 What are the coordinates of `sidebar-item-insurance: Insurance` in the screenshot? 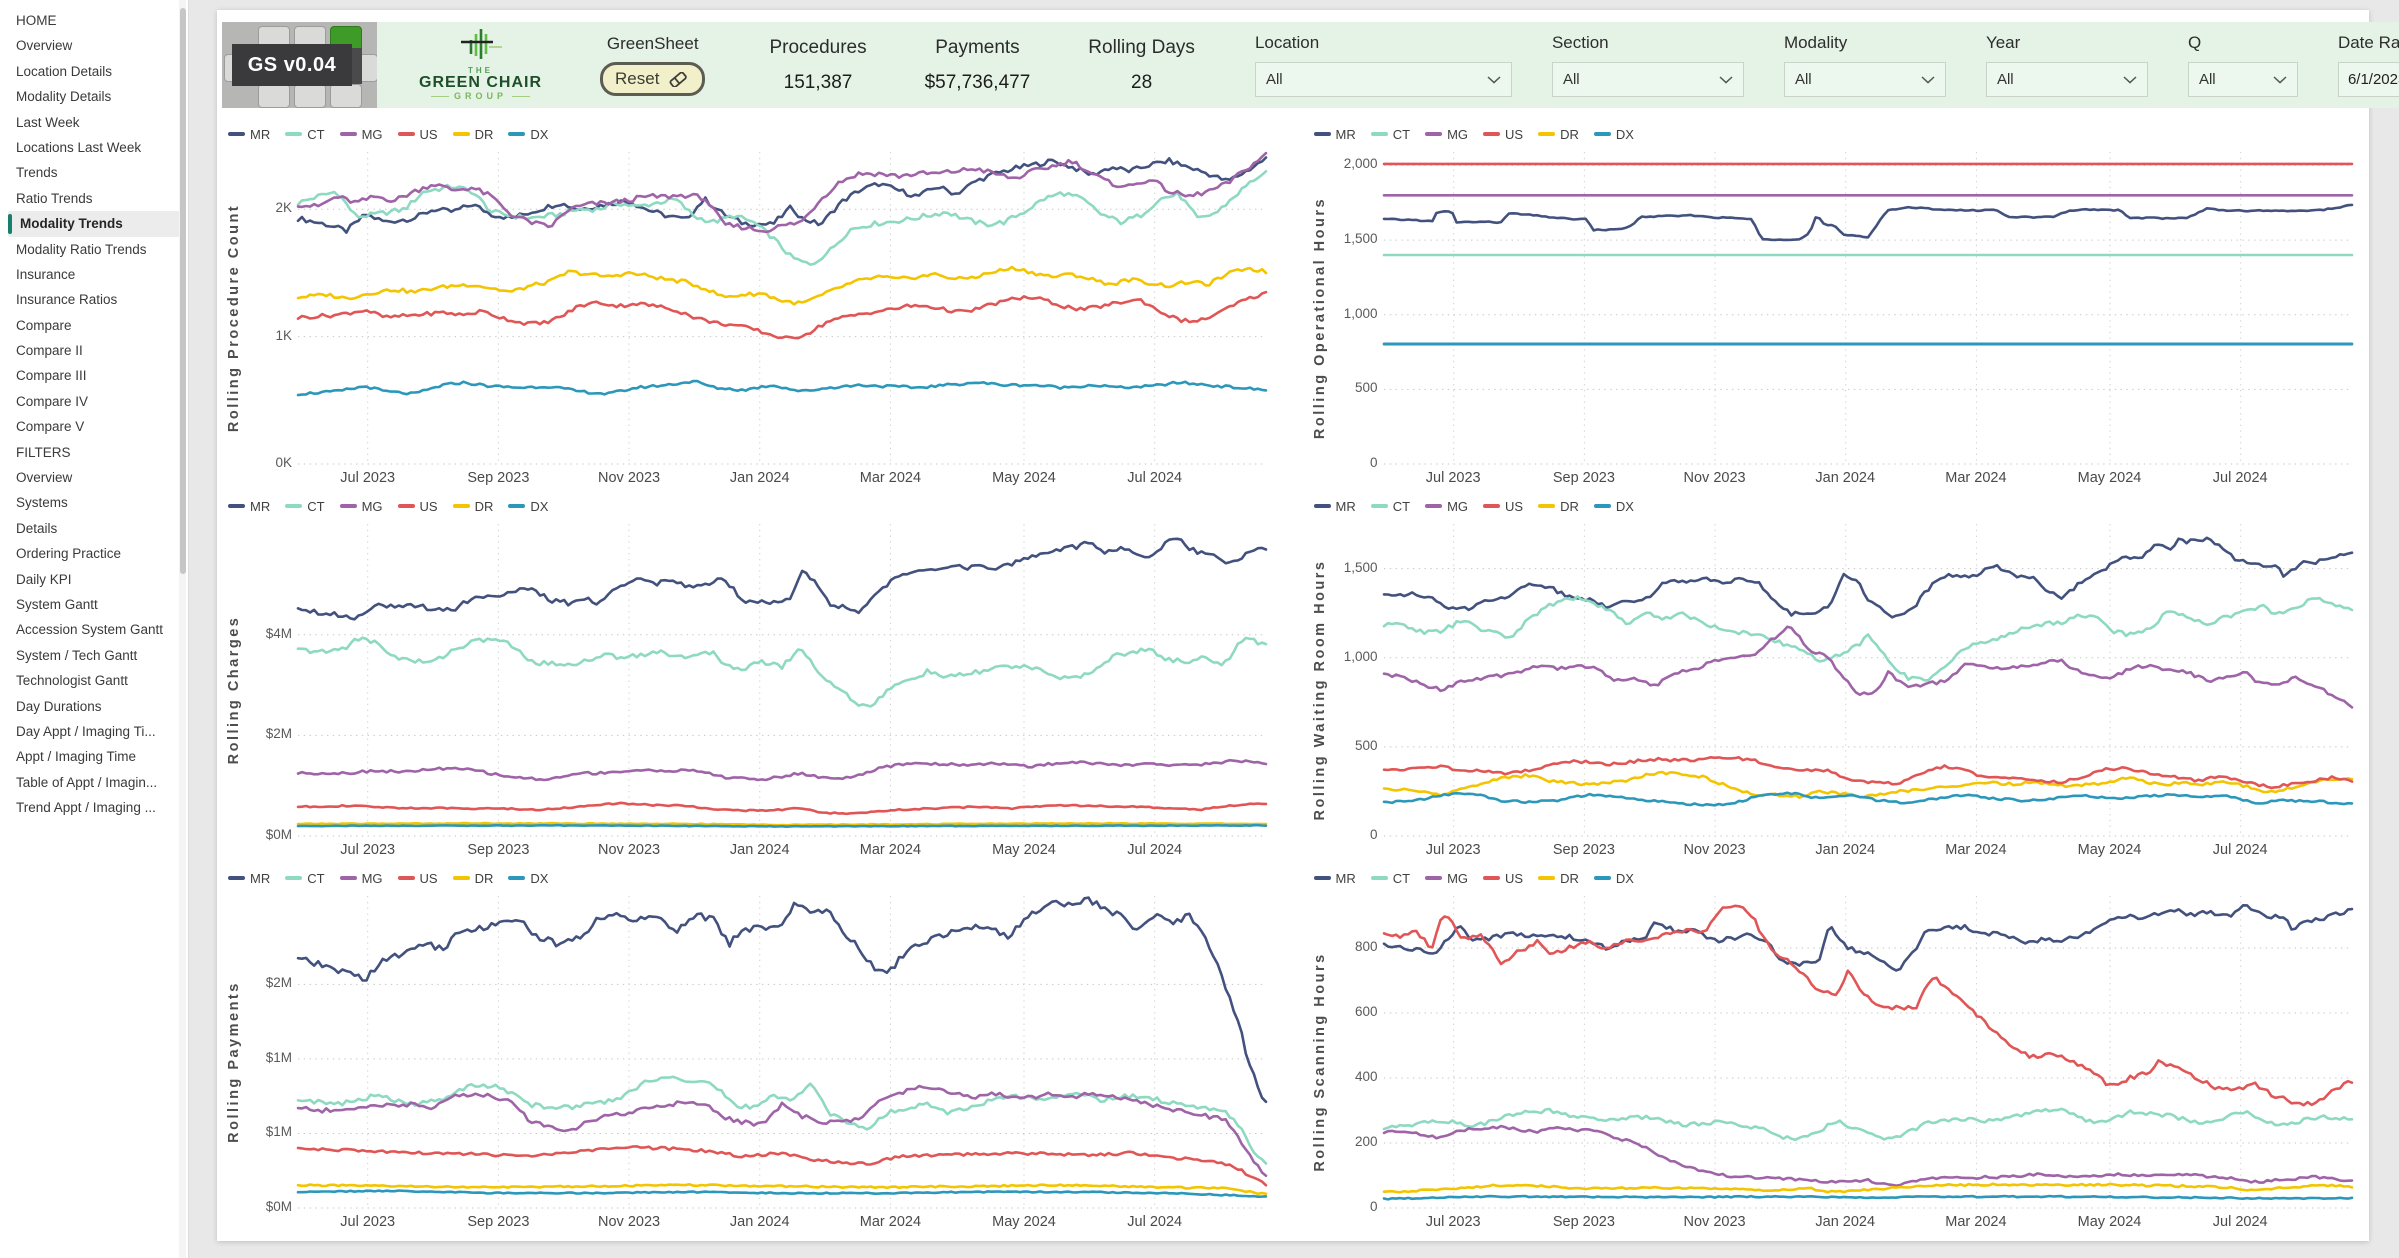 It's located at (46, 274).